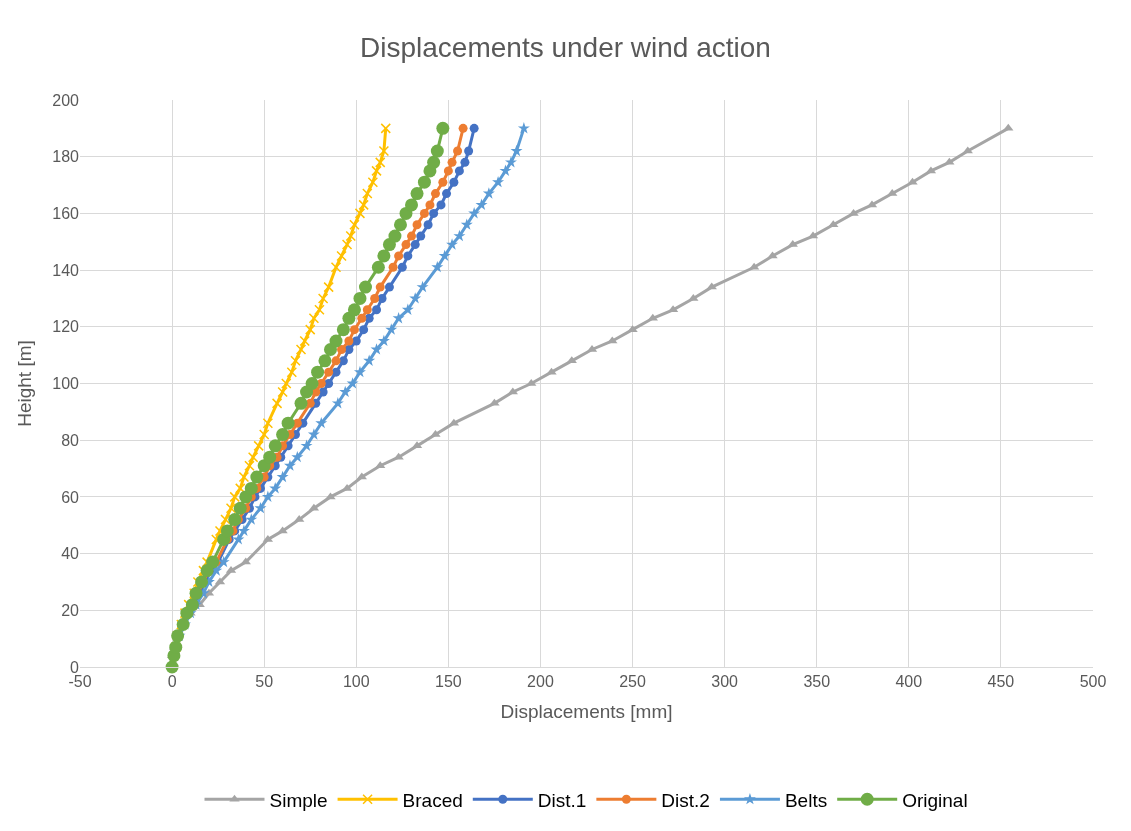 The height and width of the screenshot is (831, 1131). Describe the element at coordinates (70, 497) in the screenshot. I see `y-tick-label: 60` at that location.